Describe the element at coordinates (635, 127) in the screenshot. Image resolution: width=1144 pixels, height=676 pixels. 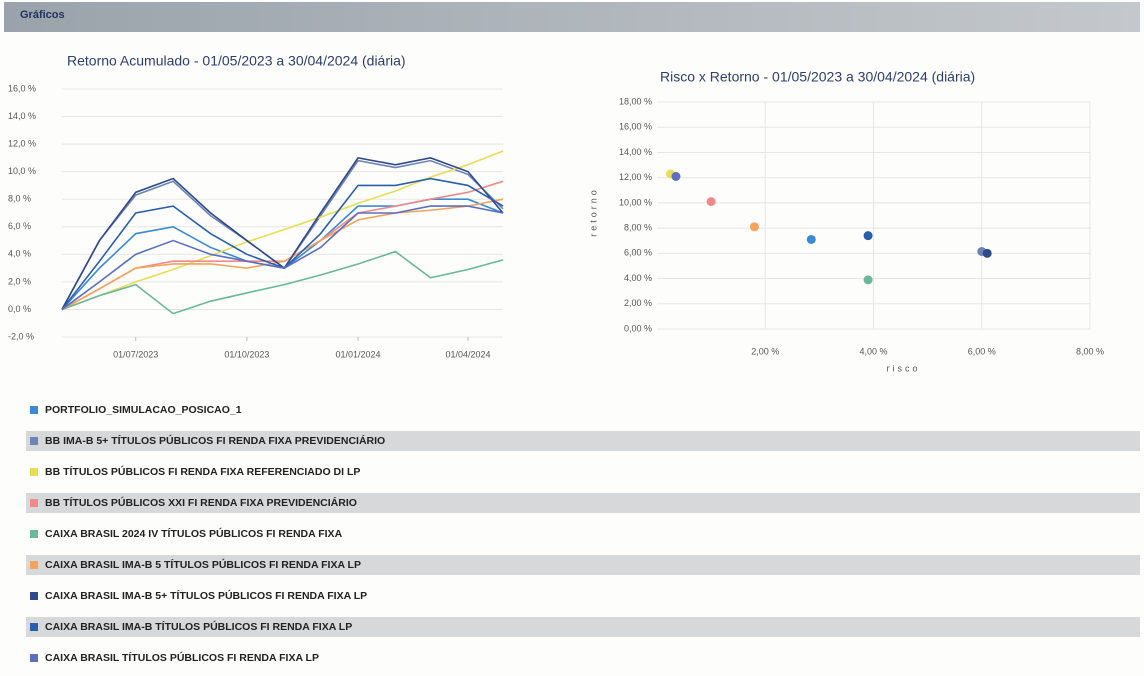
I see `y-tick-label: 16,00 %` at that location.